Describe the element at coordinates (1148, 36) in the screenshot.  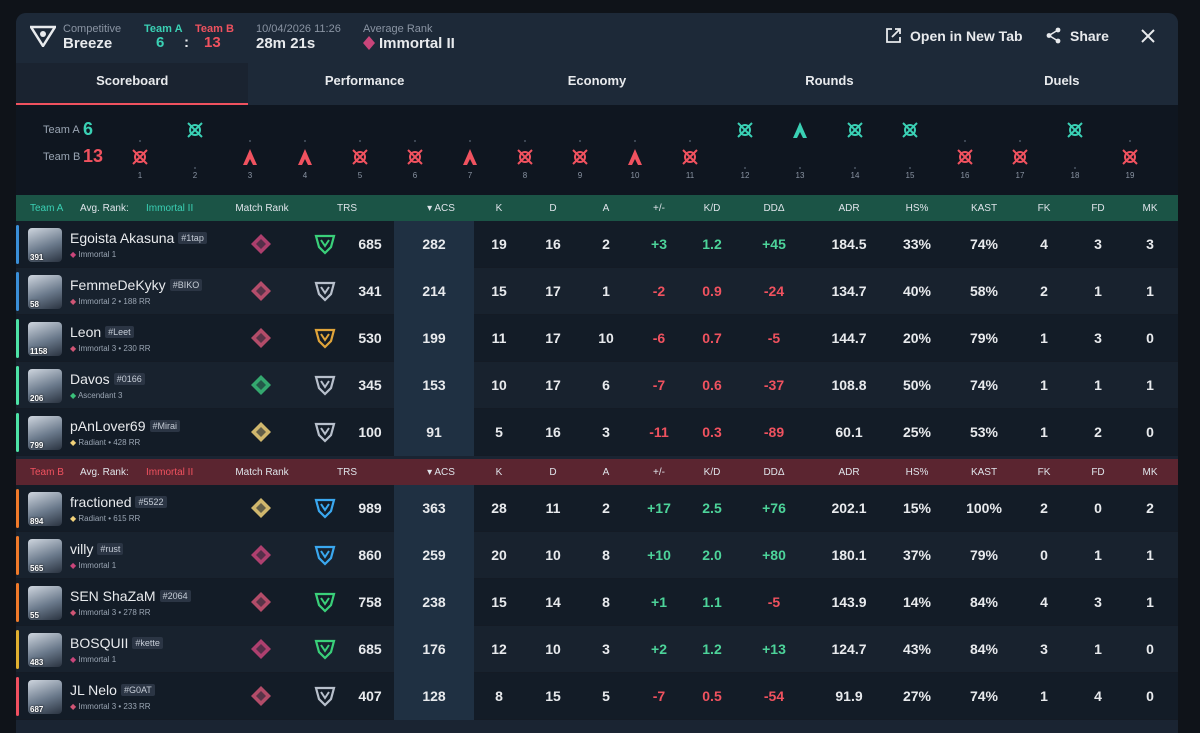
I see `close-icon` at that location.